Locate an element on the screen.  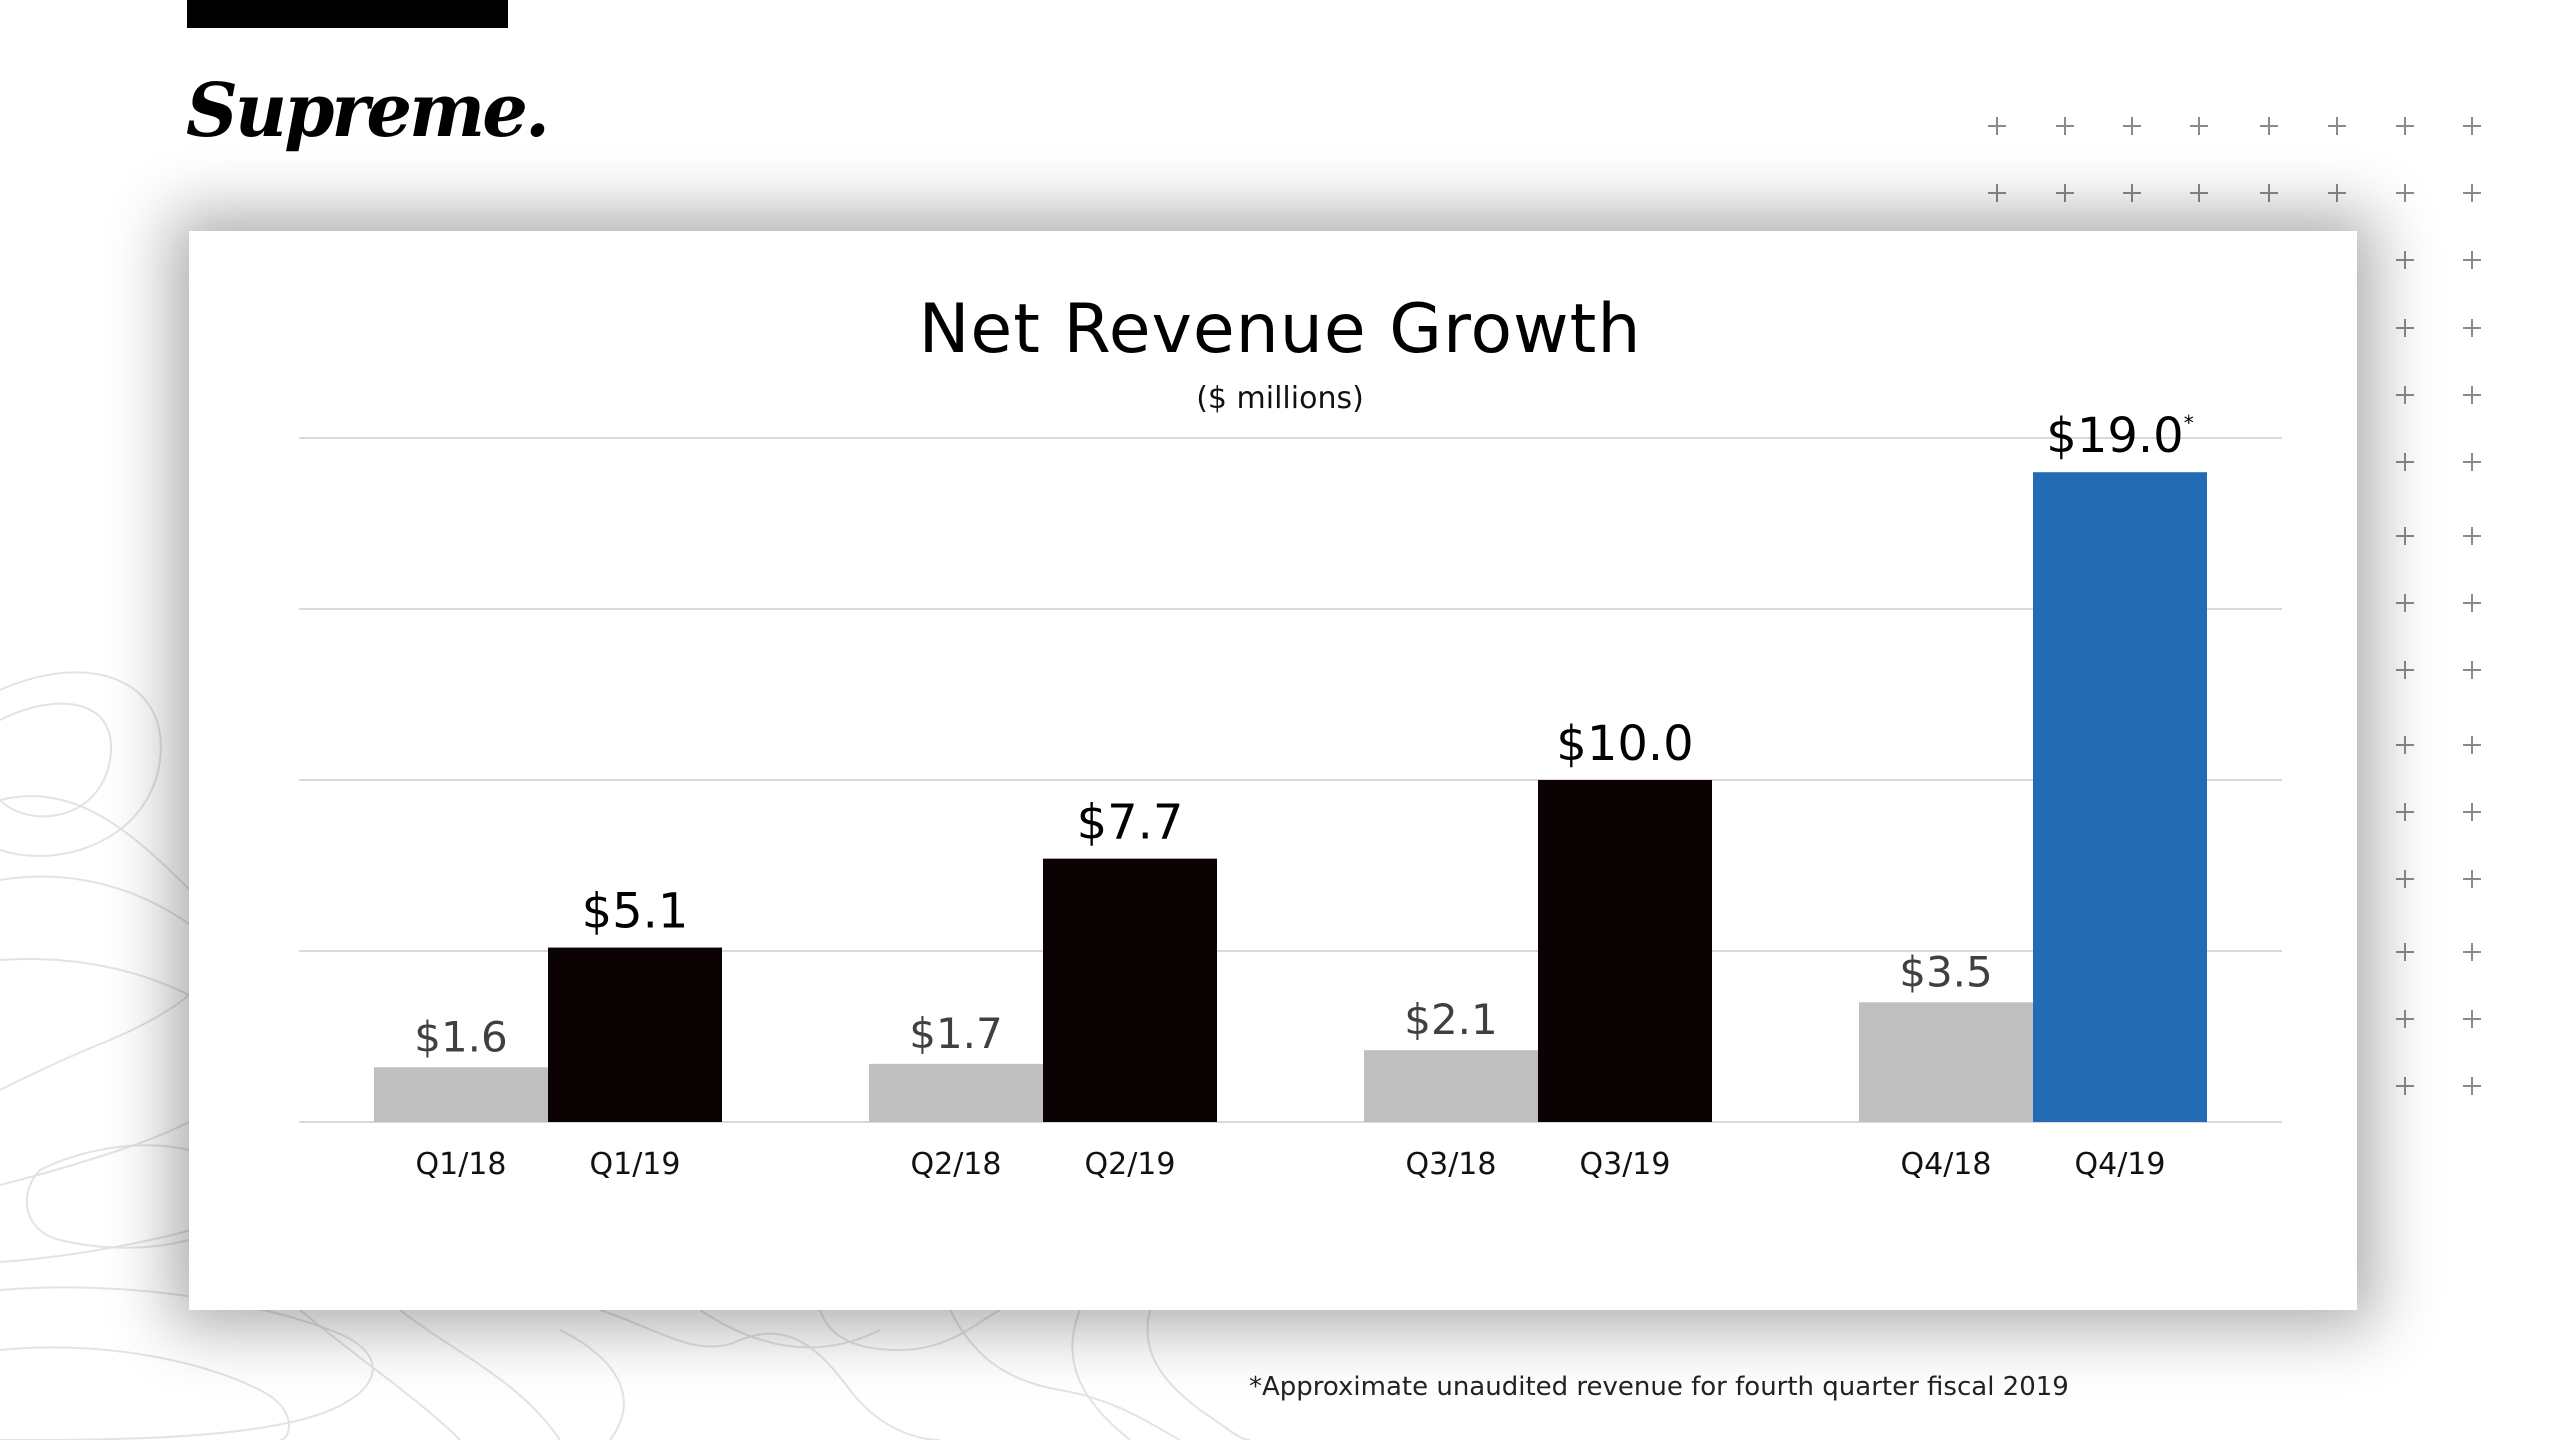
data-label-q3-18: $2.1 is located at coordinates (1451, 1019).